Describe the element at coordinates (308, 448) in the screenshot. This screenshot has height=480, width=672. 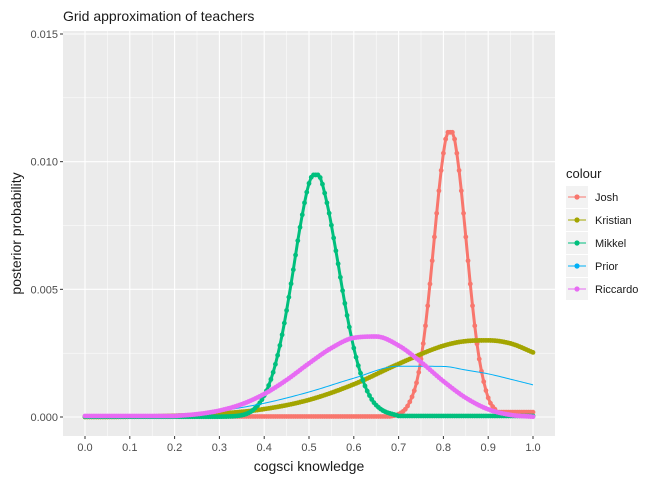
I see `x-tick-label: 0.5` at that location.